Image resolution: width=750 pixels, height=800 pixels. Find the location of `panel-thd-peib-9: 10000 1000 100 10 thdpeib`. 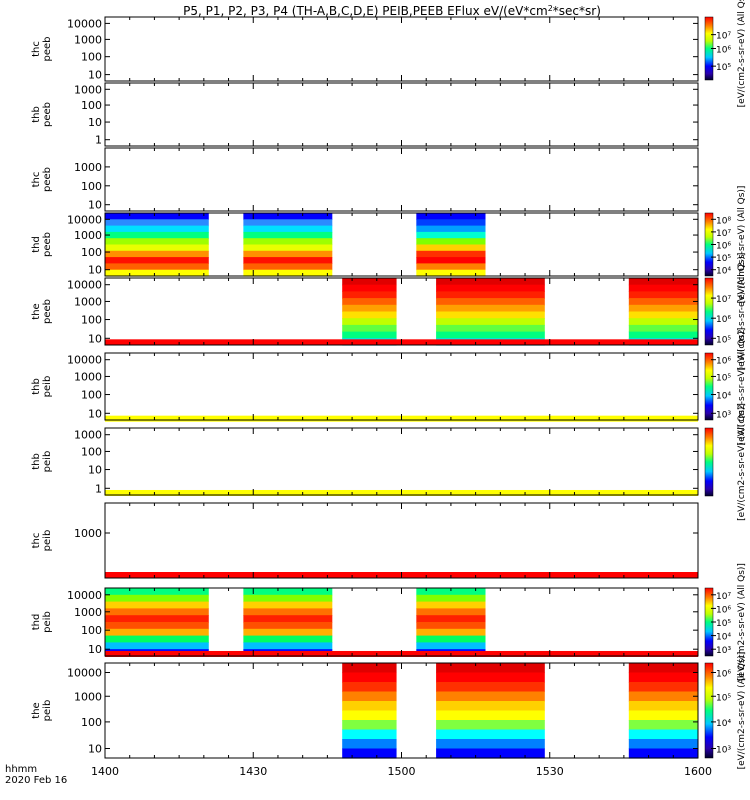

panel-thd-peib-9: 10000 1000 100 10 thdpeib is located at coordinates (365, 622).